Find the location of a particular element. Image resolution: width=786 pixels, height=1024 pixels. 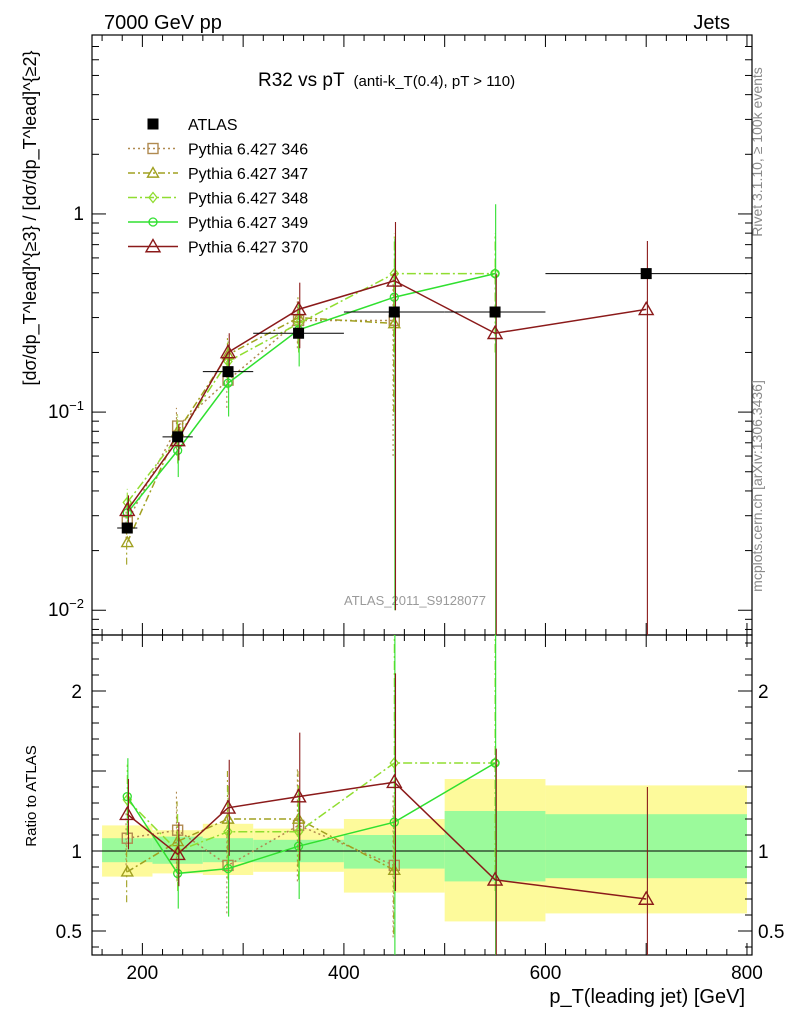

mcplots-note: mcplots.cern.ch [arXiv:1306.3436] is located at coordinates (757, 486).